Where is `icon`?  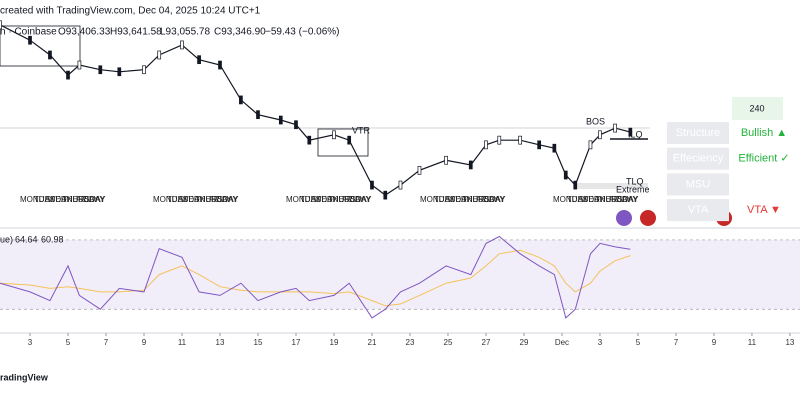
icon is located at coordinates (624, 218).